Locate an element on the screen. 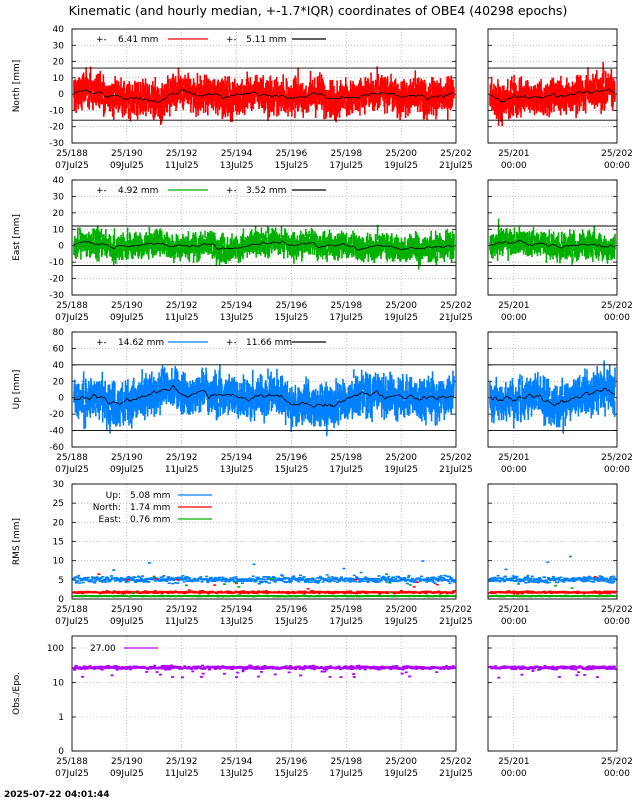 The image size is (640, 800). east-main-data is located at coordinates (264, 247).